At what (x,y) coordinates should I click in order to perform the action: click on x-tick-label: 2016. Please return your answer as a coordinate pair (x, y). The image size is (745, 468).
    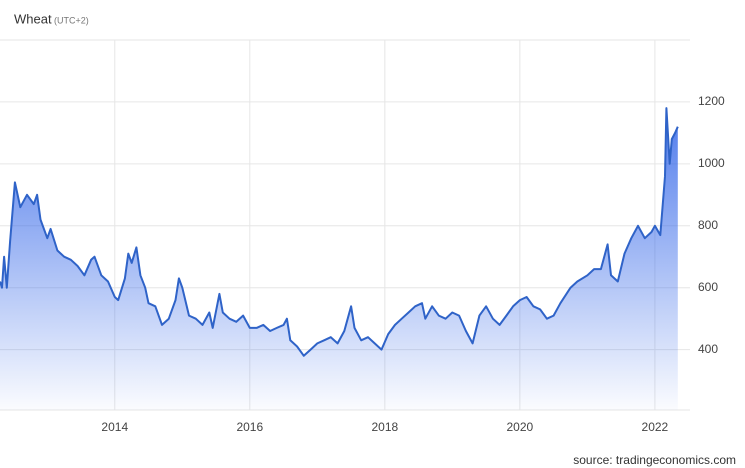
    Looking at the image, I should click on (249, 427).